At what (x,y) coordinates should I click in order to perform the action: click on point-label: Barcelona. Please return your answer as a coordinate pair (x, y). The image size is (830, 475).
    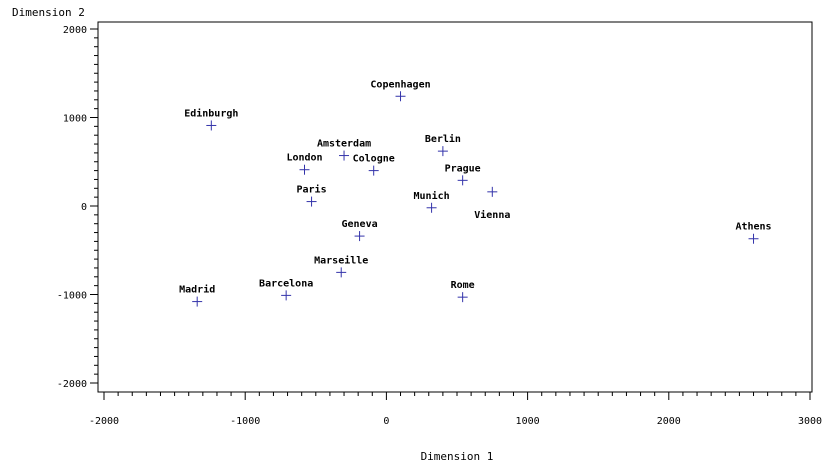
    Looking at the image, I should click on (286, 283).